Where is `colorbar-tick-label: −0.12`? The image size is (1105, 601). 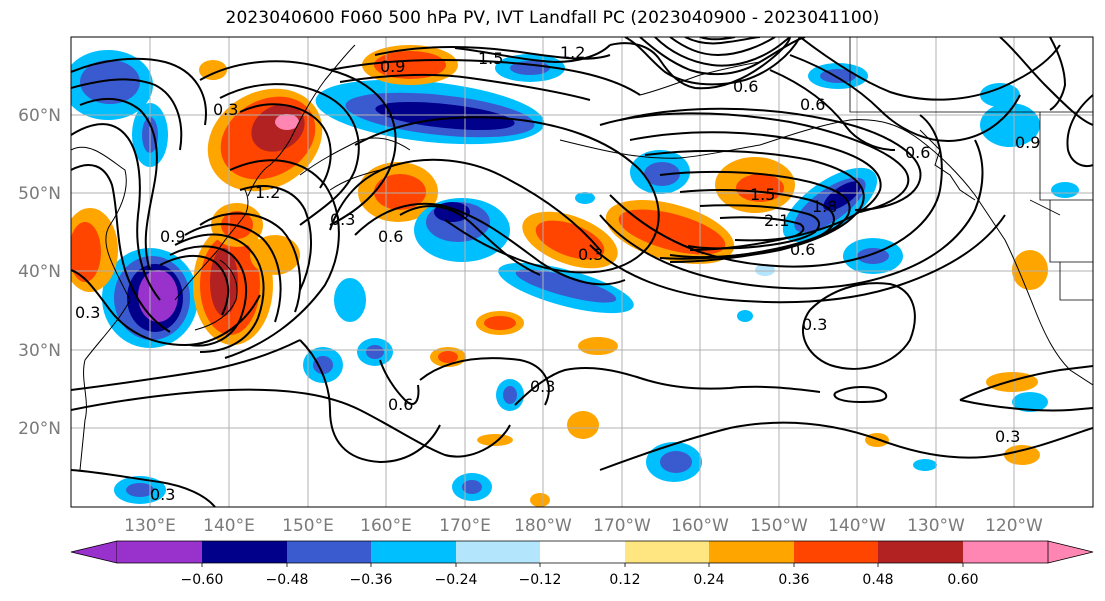 colorbar-tick-label: −0.12 is located at coordinates (540, 580).